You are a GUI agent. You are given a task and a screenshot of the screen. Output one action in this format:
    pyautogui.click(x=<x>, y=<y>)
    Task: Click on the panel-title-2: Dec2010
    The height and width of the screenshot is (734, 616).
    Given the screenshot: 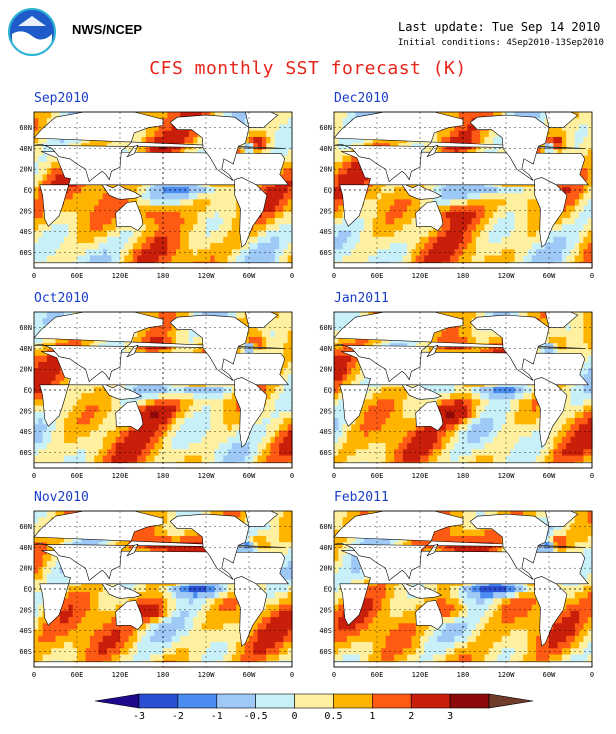 What is the action you would take?
    pyautogui.click(x=361, y=98)
    